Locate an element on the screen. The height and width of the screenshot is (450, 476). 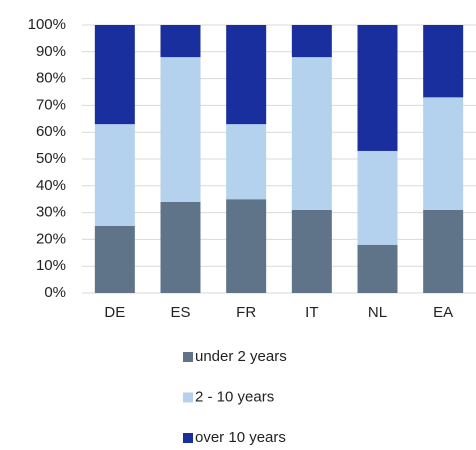
x-tick-label: NL is located at coordinates (377, 312).